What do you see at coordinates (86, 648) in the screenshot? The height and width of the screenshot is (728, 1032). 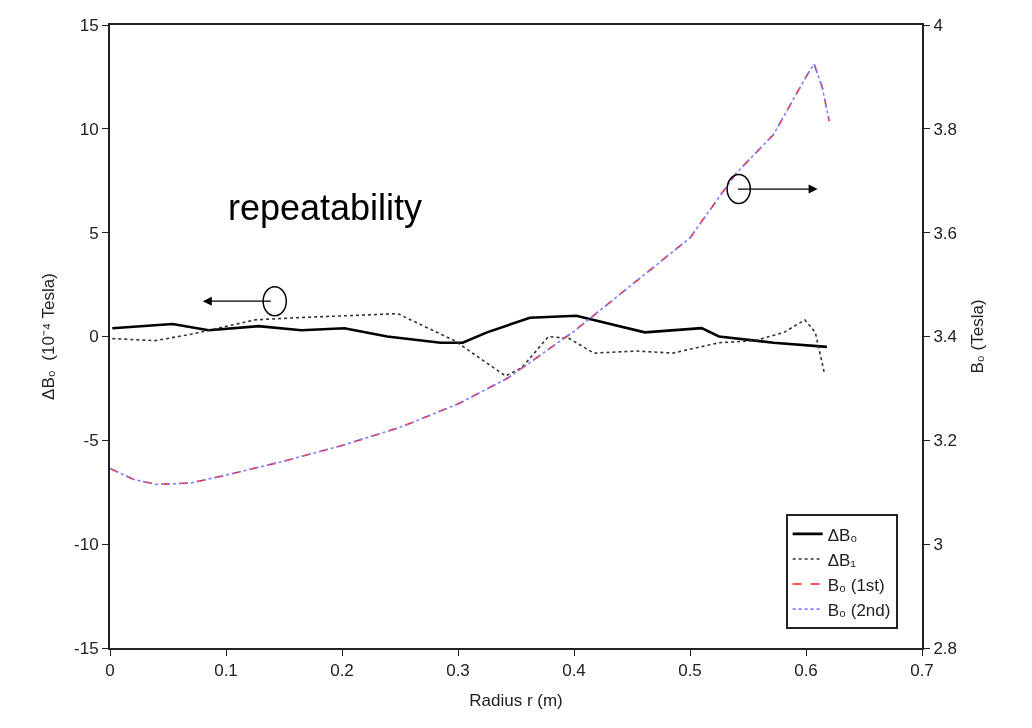 I see `y-tick-label: -15` at bounding box center [86, 648].